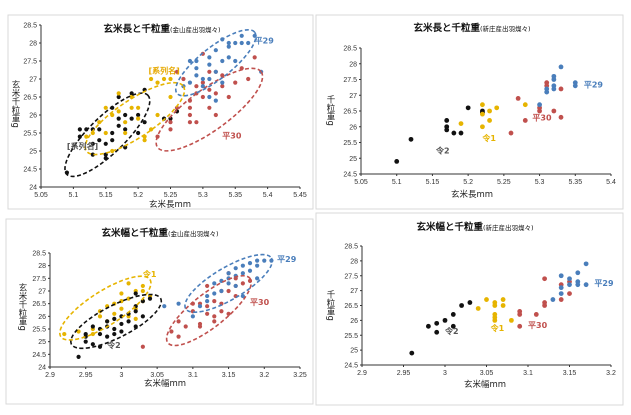  What do you see at coordinates (441, 328) in the screenshot?
I see `series-令2` at bounding box center [441, 328].